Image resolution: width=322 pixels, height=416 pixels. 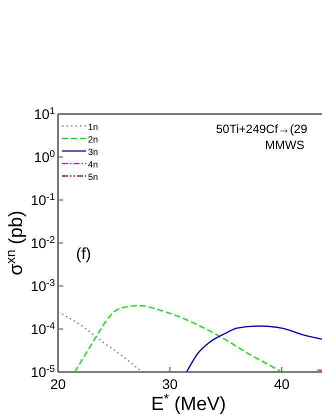 What do you see at coordinates (84, 254) in the screenshot?
I see `annotation: (f)` at bounding box center [84, 254].